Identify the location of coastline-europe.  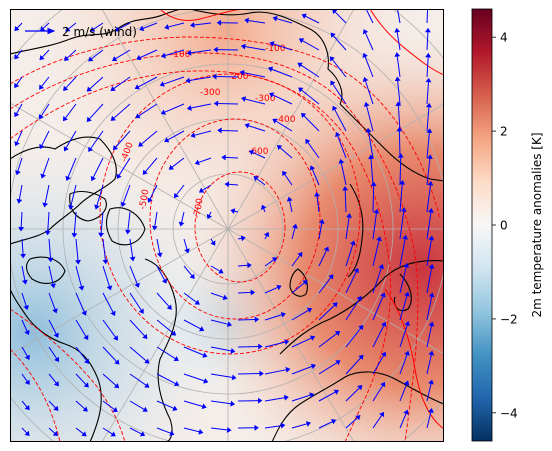
(357, 406).